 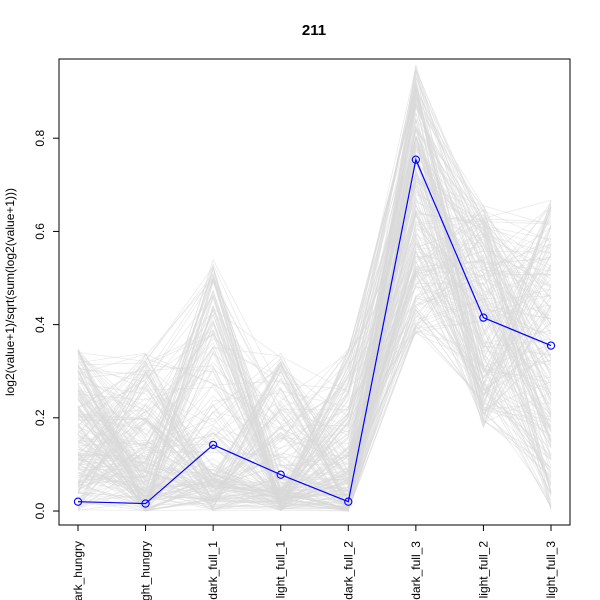 What do you see at coordinates (314, 30) in the screenshot?
I see `chart-title: 211` at bounding box center [314, 30].